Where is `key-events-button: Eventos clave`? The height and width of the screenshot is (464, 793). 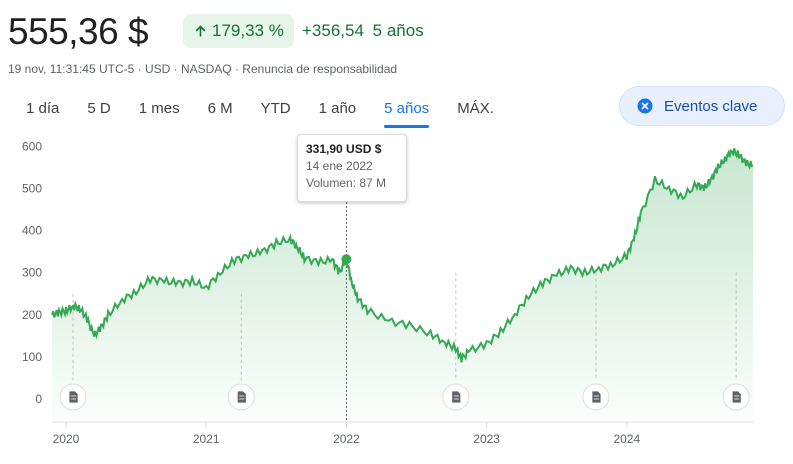 key-events-button: Eventos clave is located at coordinates (702, 106).